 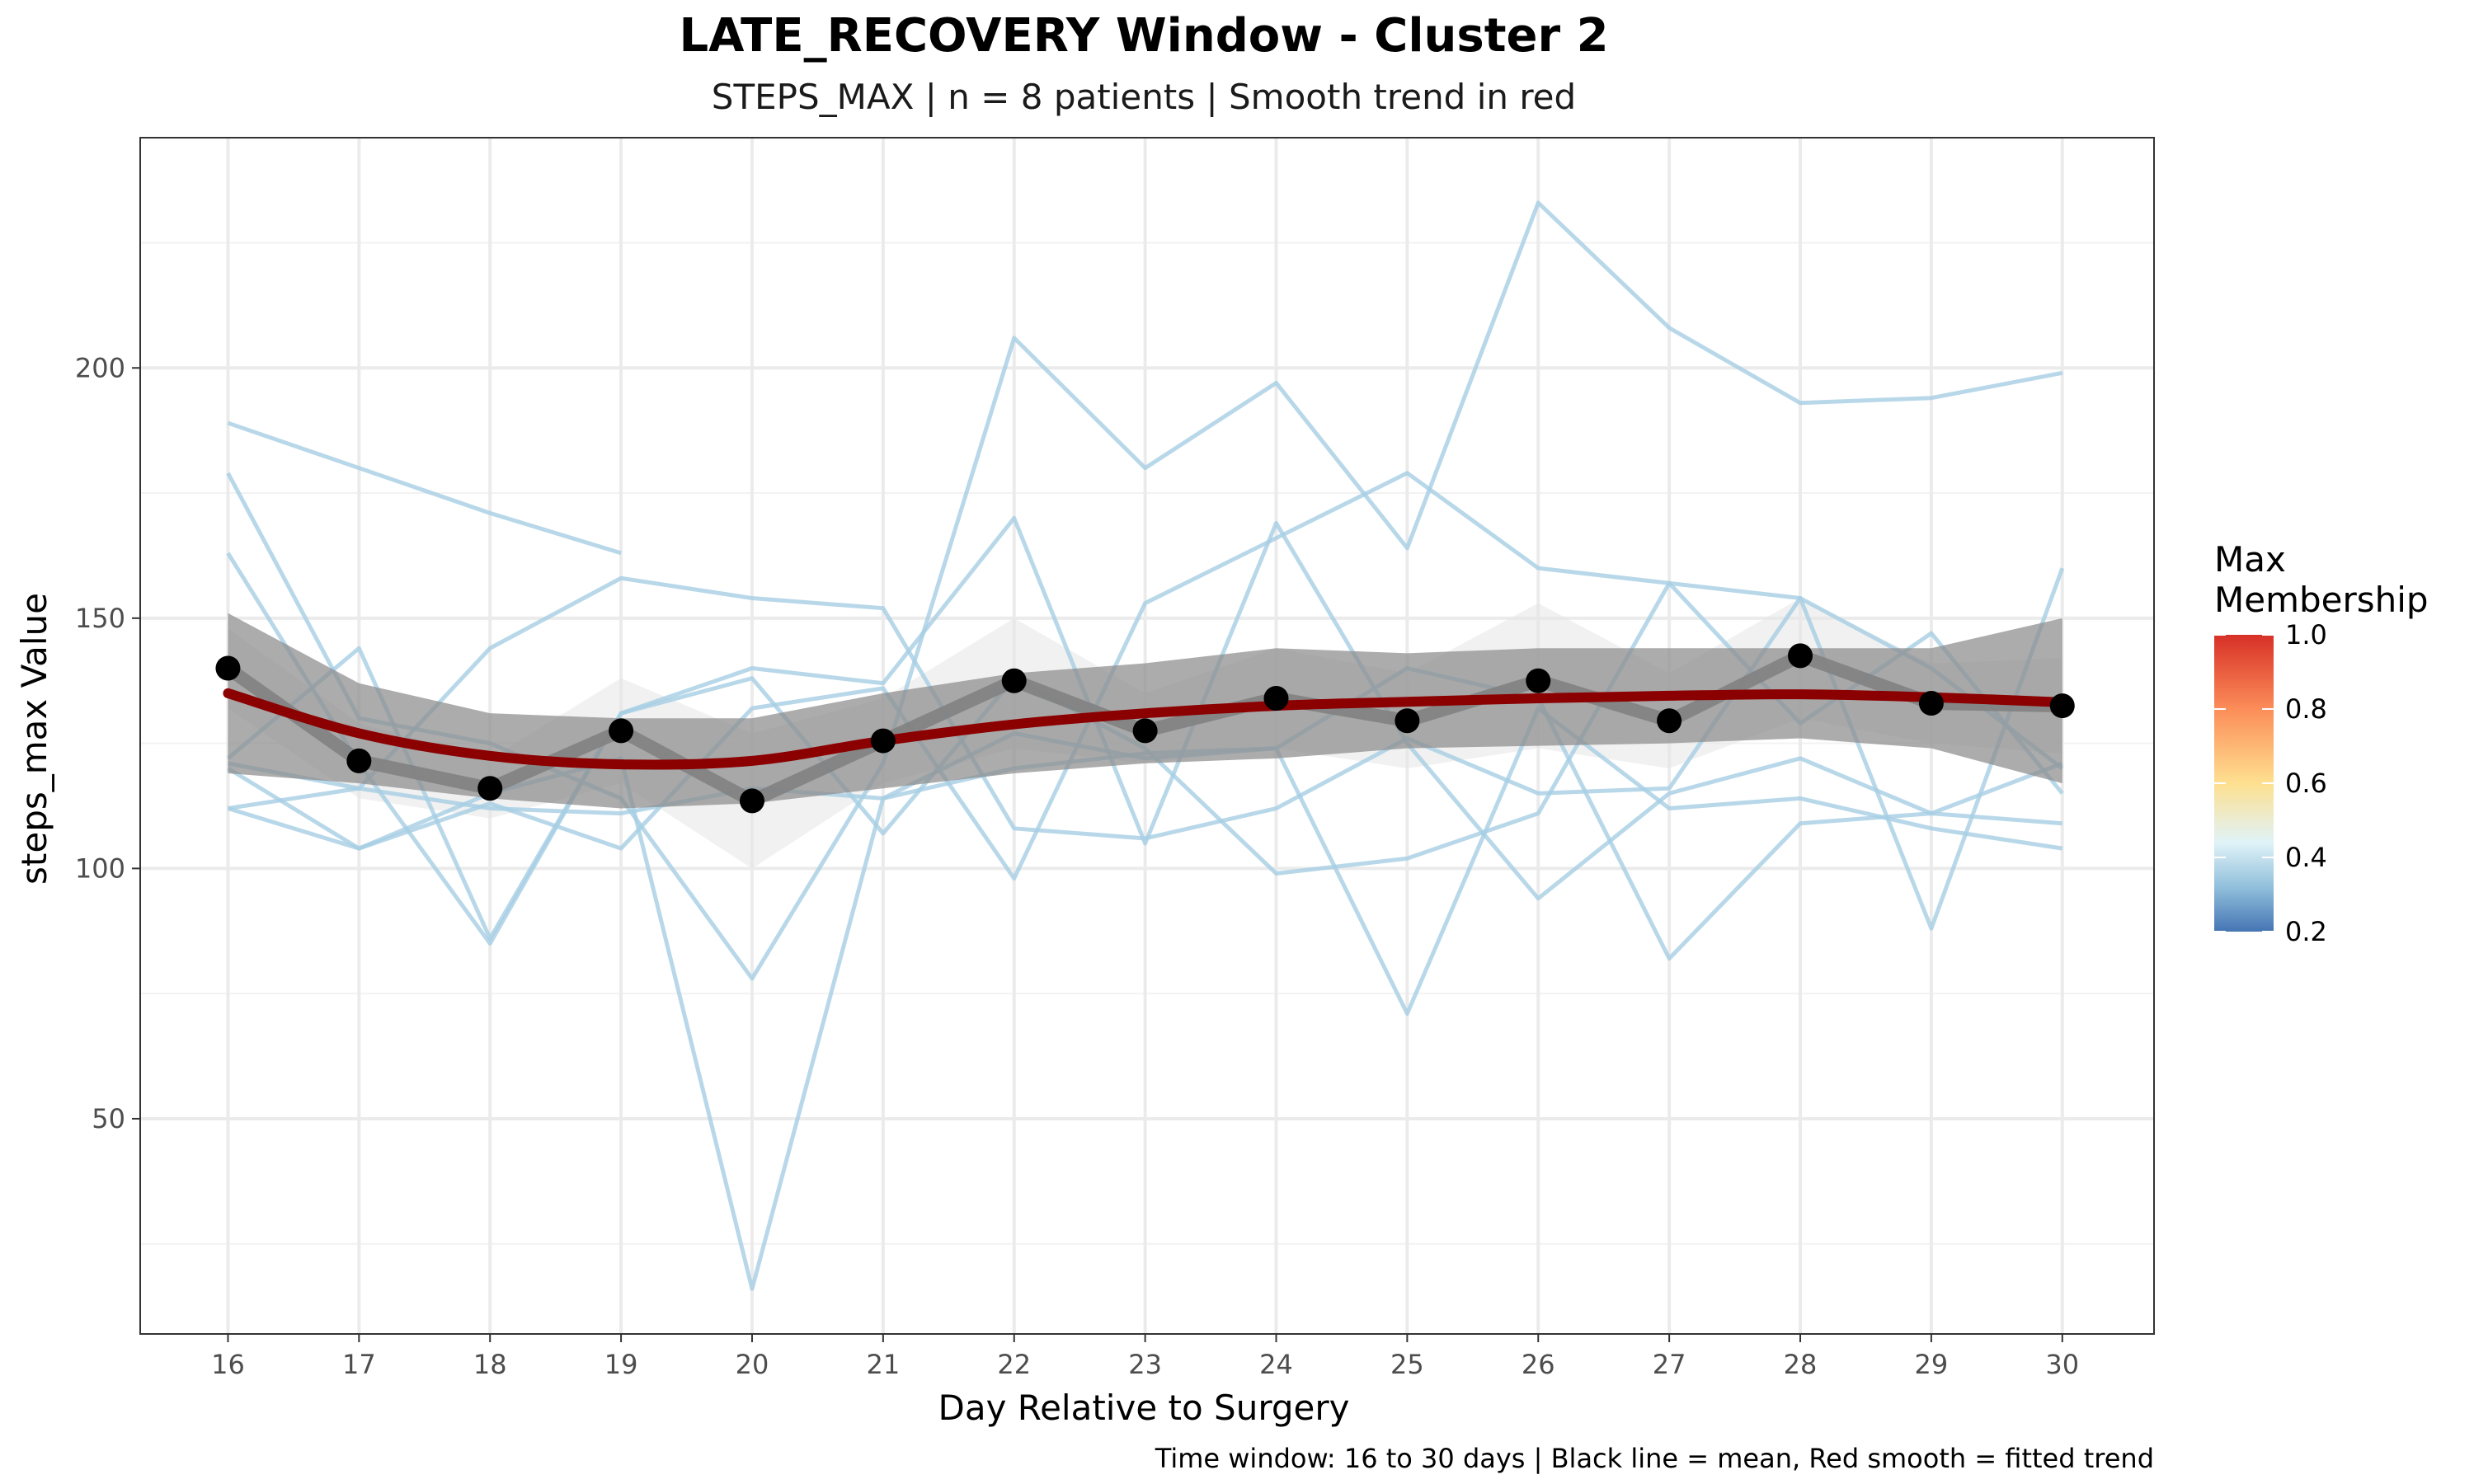 I want to click on x-tick-label: 24, so click(x=1276, y=1364).